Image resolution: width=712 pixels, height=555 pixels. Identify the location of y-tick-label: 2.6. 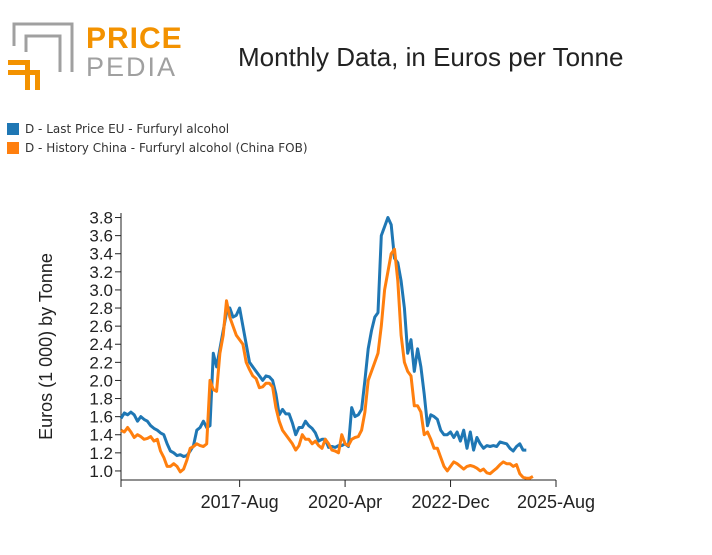
(101, 326).